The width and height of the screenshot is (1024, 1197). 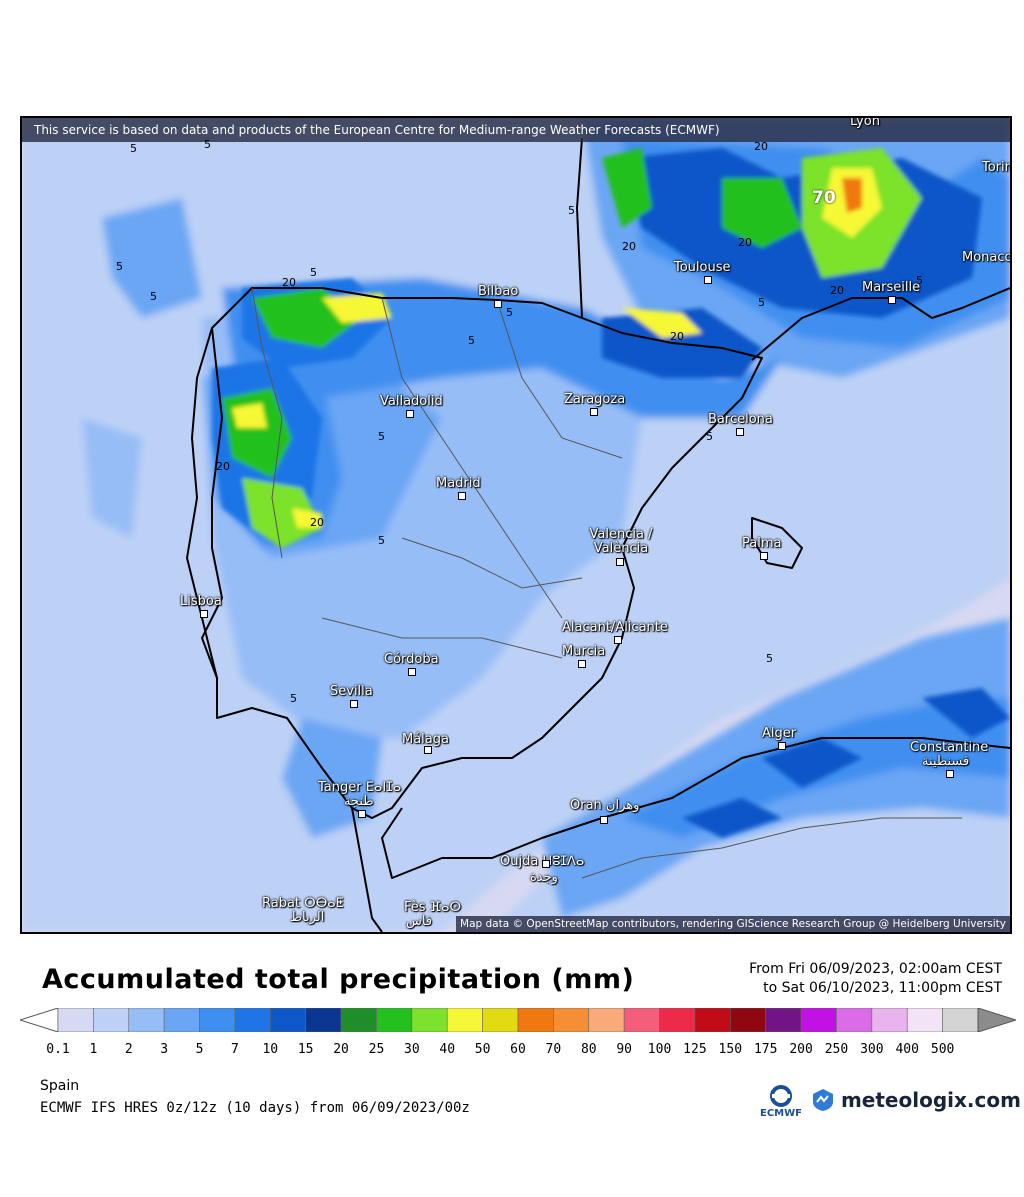 What do you see at coordinates (359, 801) in the screenshot?
I see `city-tanger-ar: طنجة` at bounding box center [359, 801].